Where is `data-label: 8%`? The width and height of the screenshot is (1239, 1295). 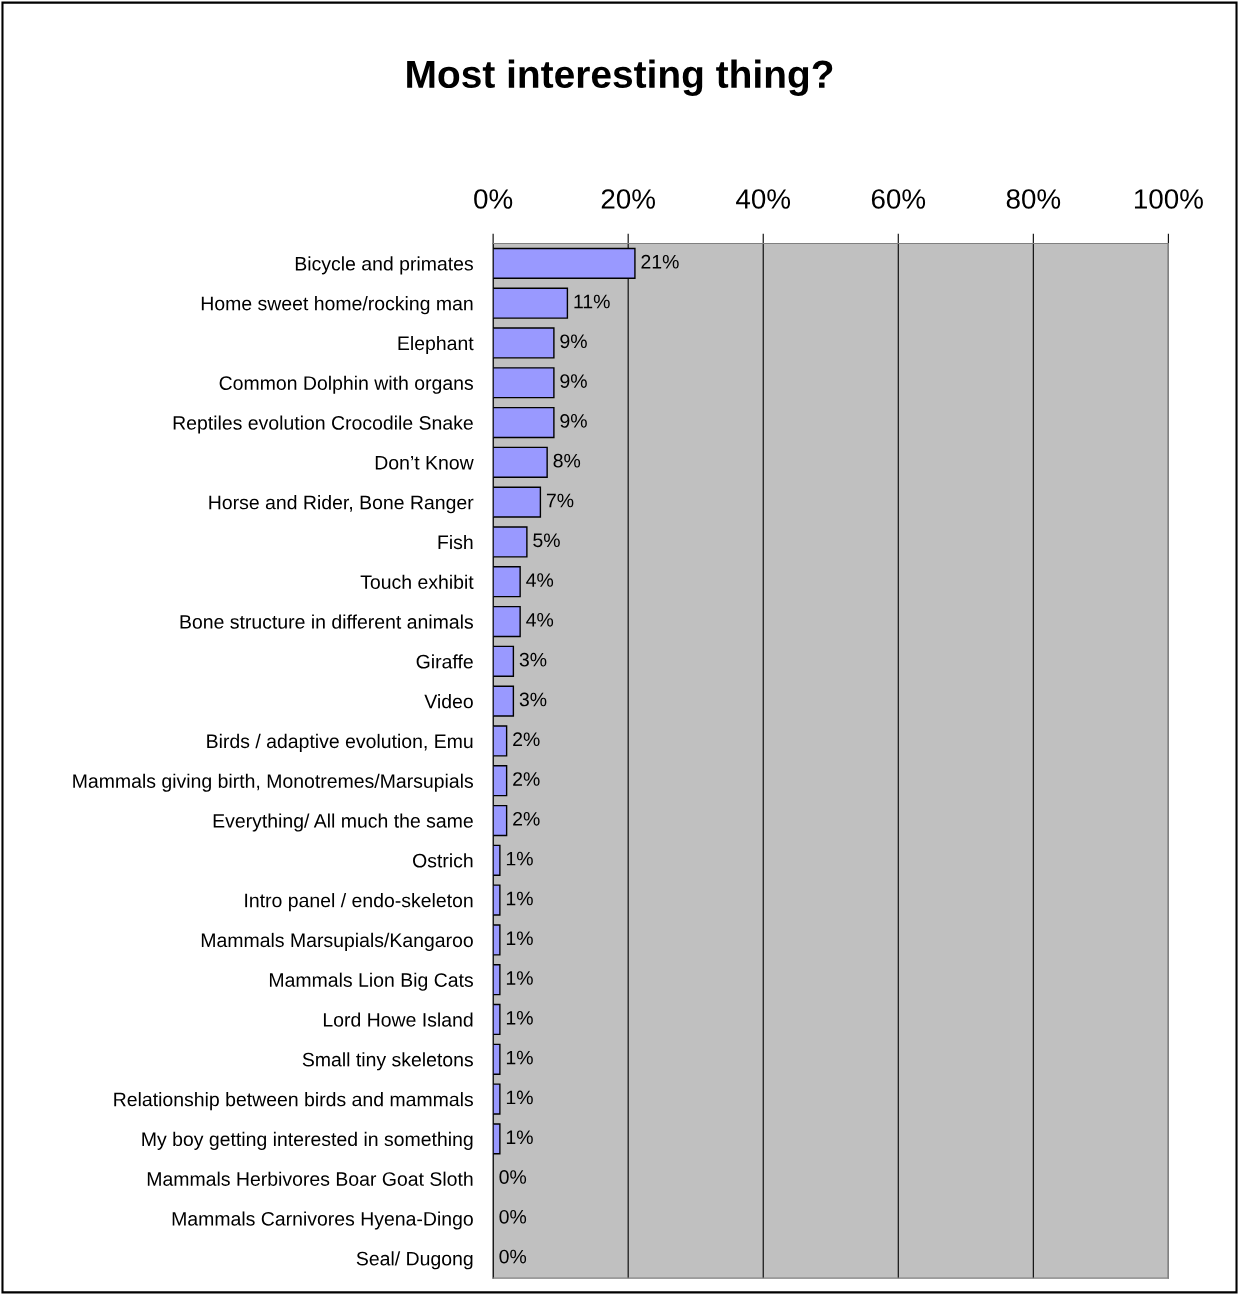 data-label: 8% is located at coordinates (567, 460).